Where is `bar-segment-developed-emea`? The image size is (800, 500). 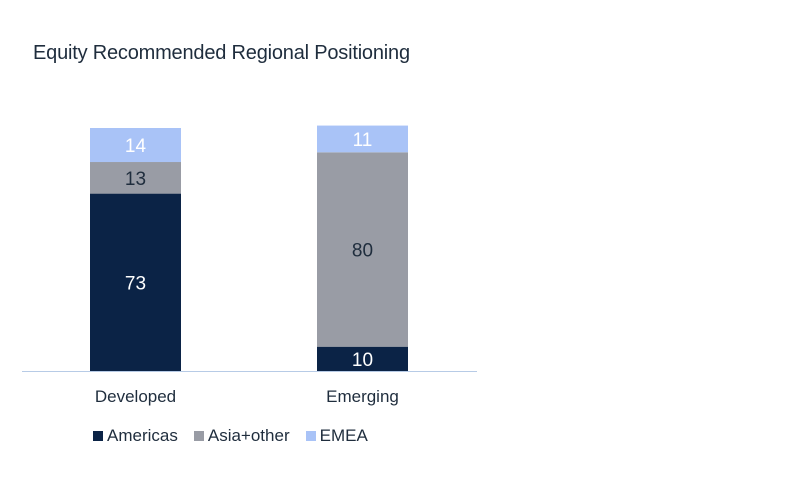
bar-segment-developed-emea is located at coordinates (135, 145).